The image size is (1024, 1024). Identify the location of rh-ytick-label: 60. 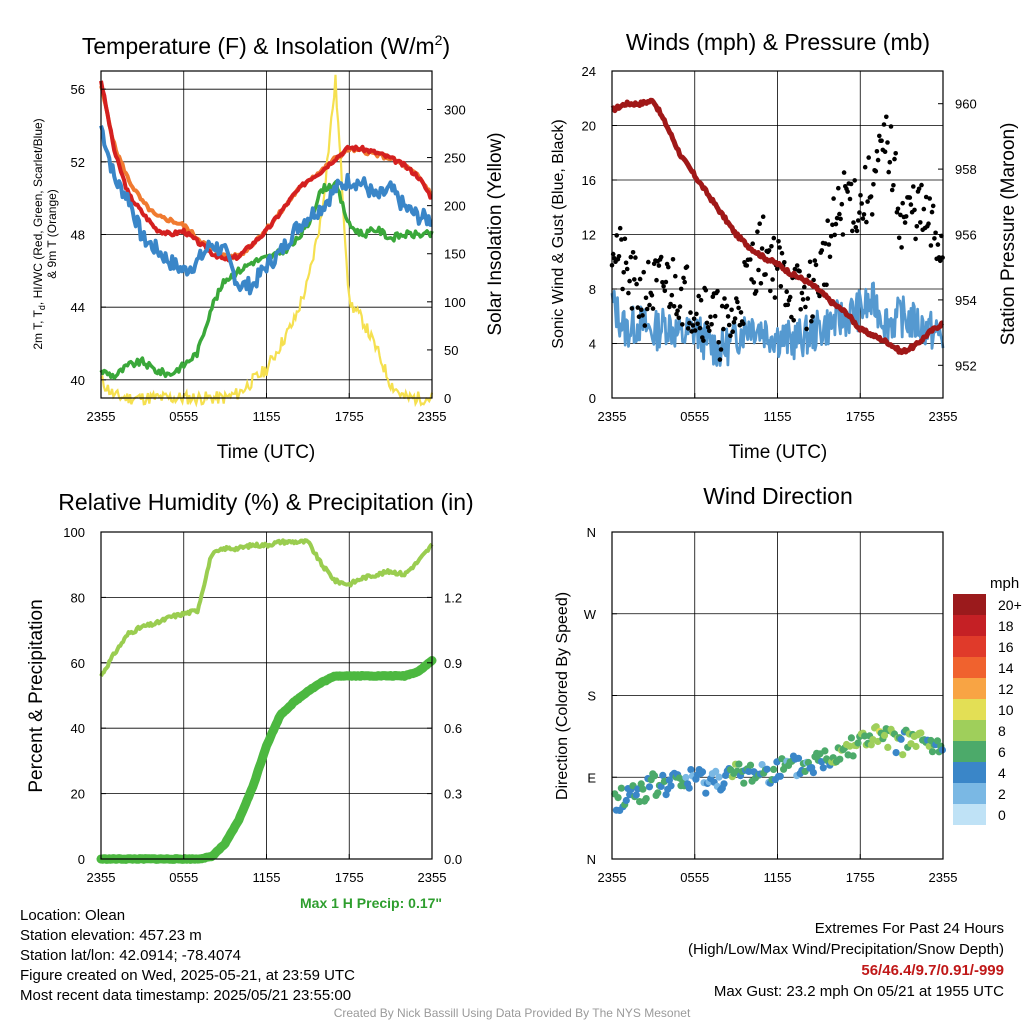
(78, 663).